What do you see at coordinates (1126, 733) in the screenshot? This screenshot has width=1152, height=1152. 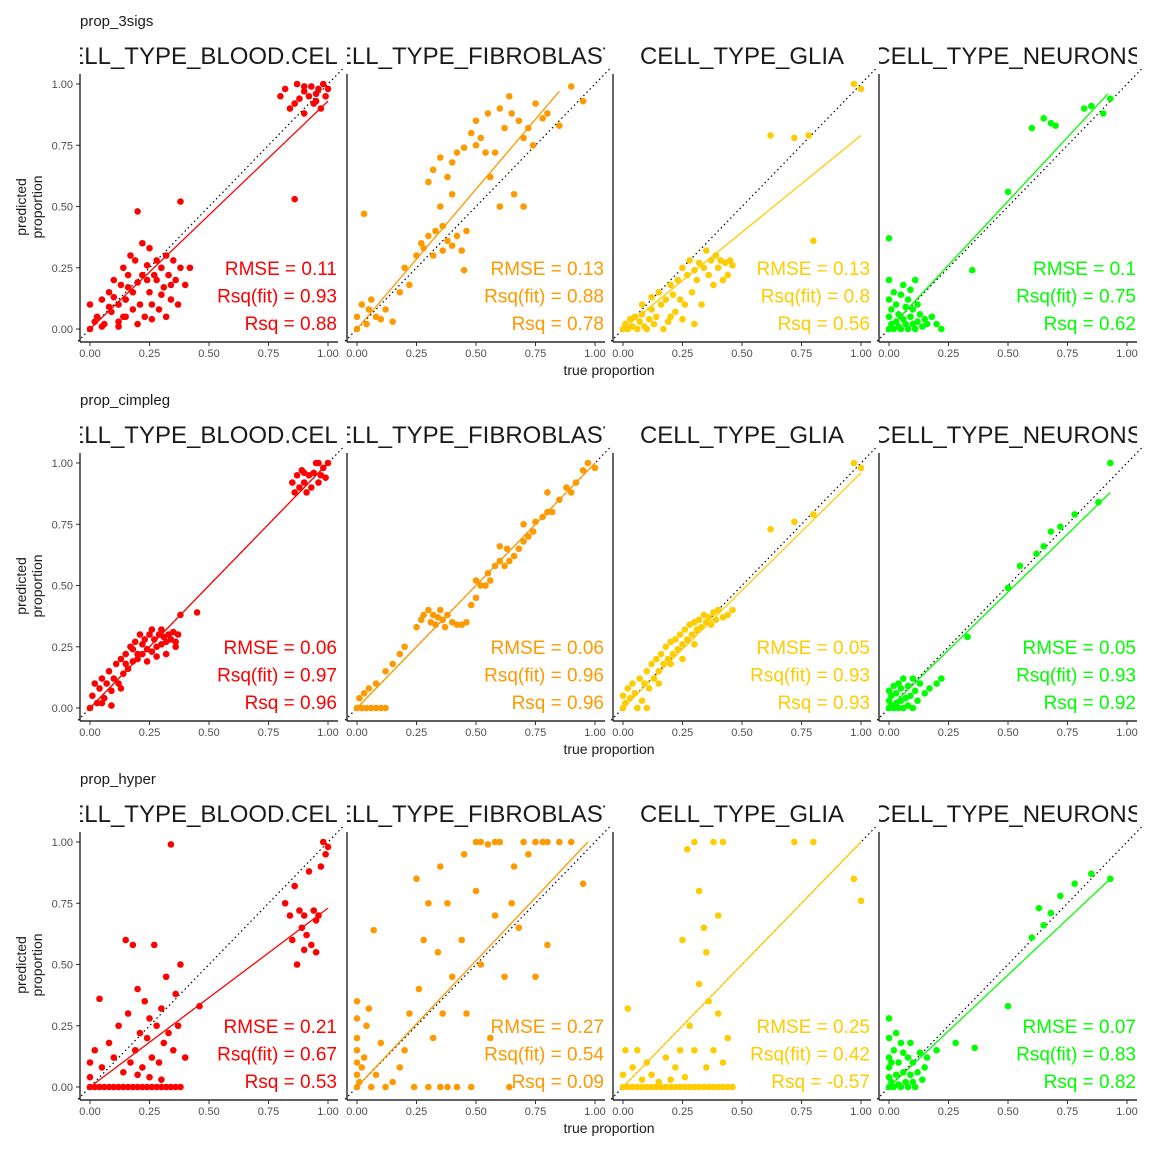 I see `x-tick-label: 1.00` at bounding box center [1126, 733].